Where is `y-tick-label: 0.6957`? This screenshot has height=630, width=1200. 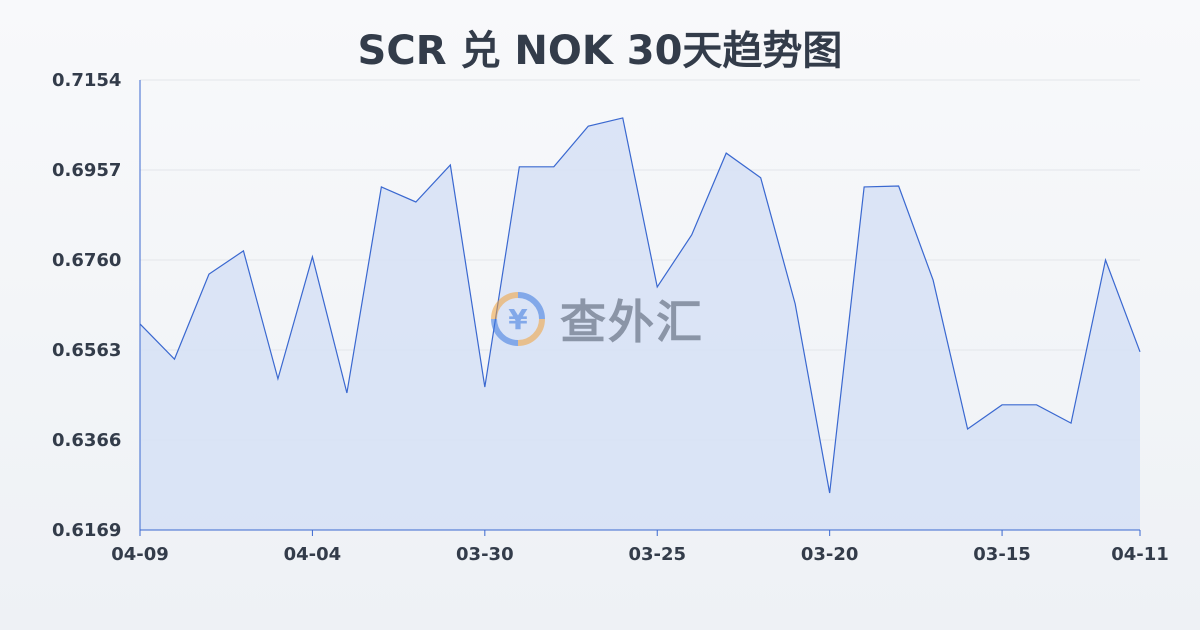
y-tick-label: 0.6957 is located at coordinates (86, 170).